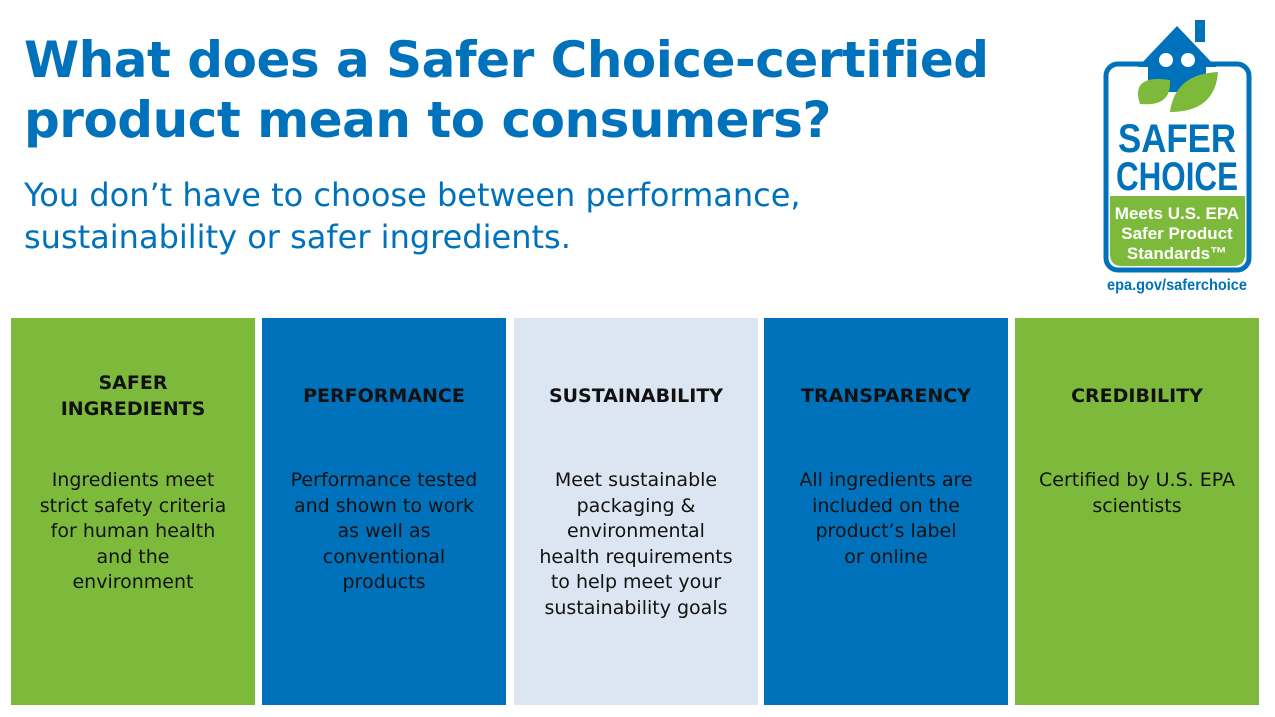  Describe the element at coordinates (636, 582) in the screenshot. I see `body-line: to help meet your` at that location.